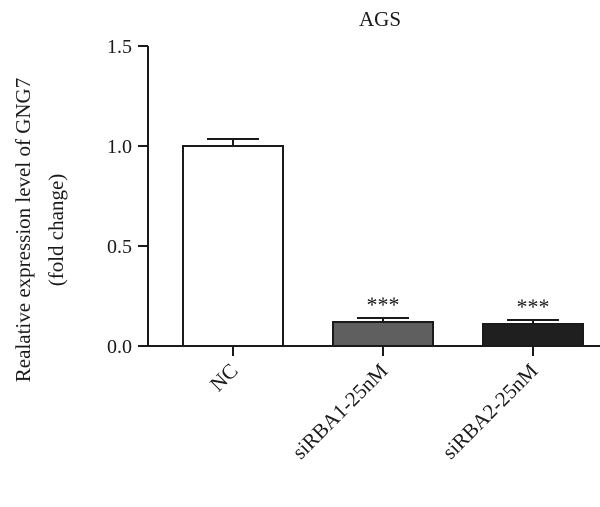 This screenshot has width=600, height=507. I want to click on x-tick-label: siRBA1-25nM, so click(339, 410).